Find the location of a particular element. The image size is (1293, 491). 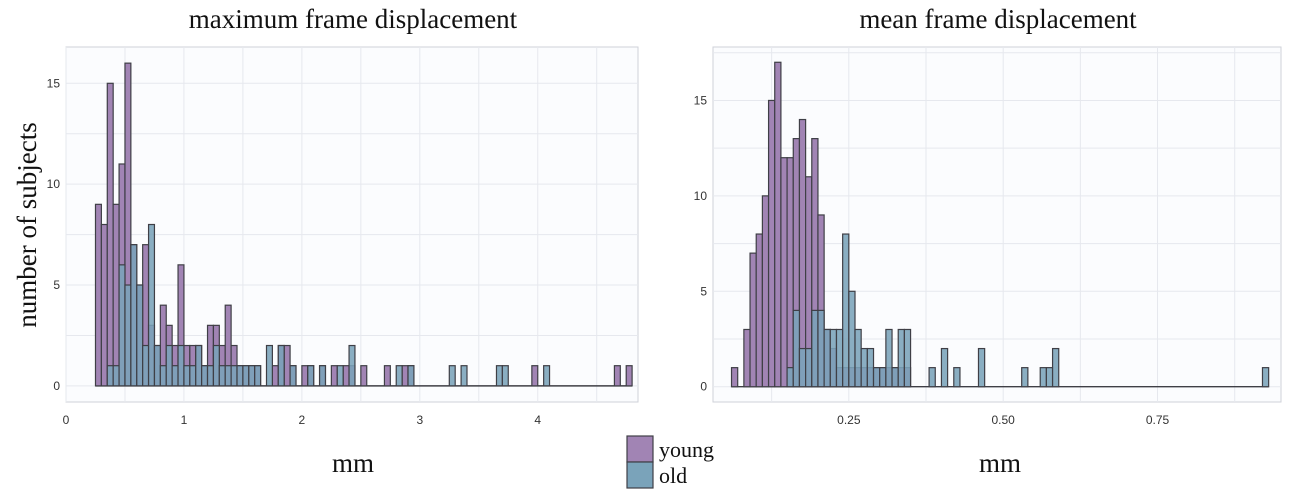

x-tick-label: 4 is located at coordinates (537, 420).